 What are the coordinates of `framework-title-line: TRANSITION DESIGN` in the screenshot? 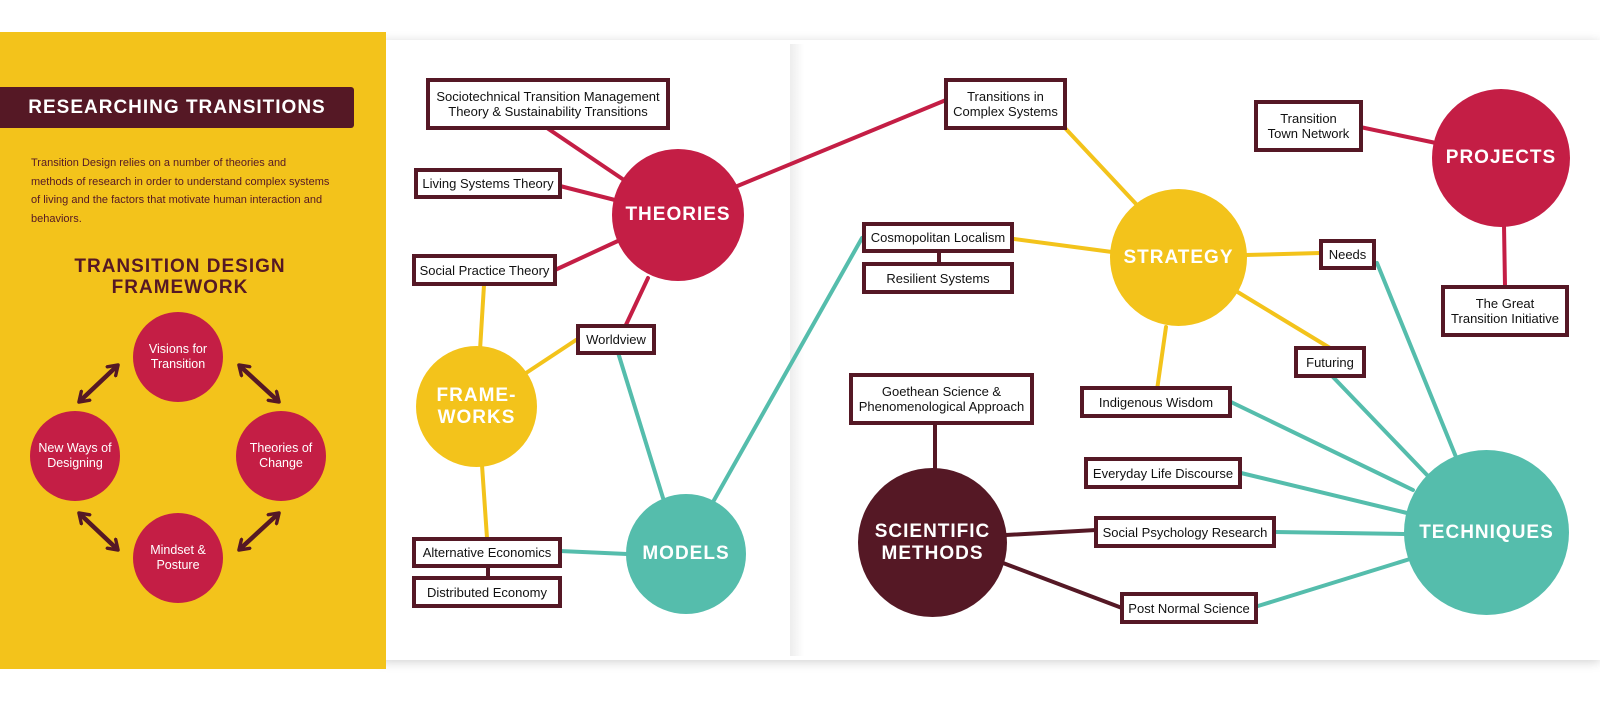 It's located at (180, 266).